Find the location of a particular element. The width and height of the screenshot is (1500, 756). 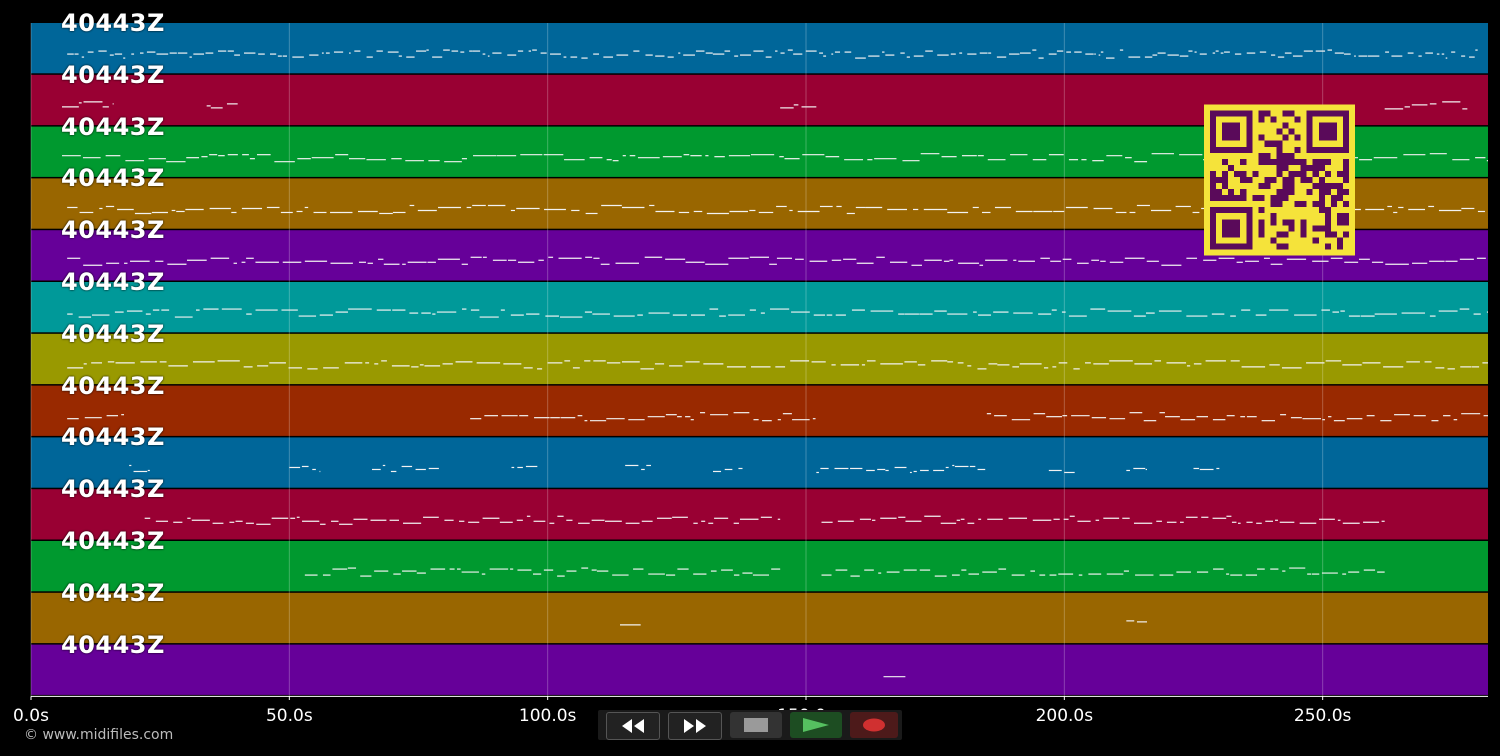

fast-forward-icon is located at coordinates (695, 726).